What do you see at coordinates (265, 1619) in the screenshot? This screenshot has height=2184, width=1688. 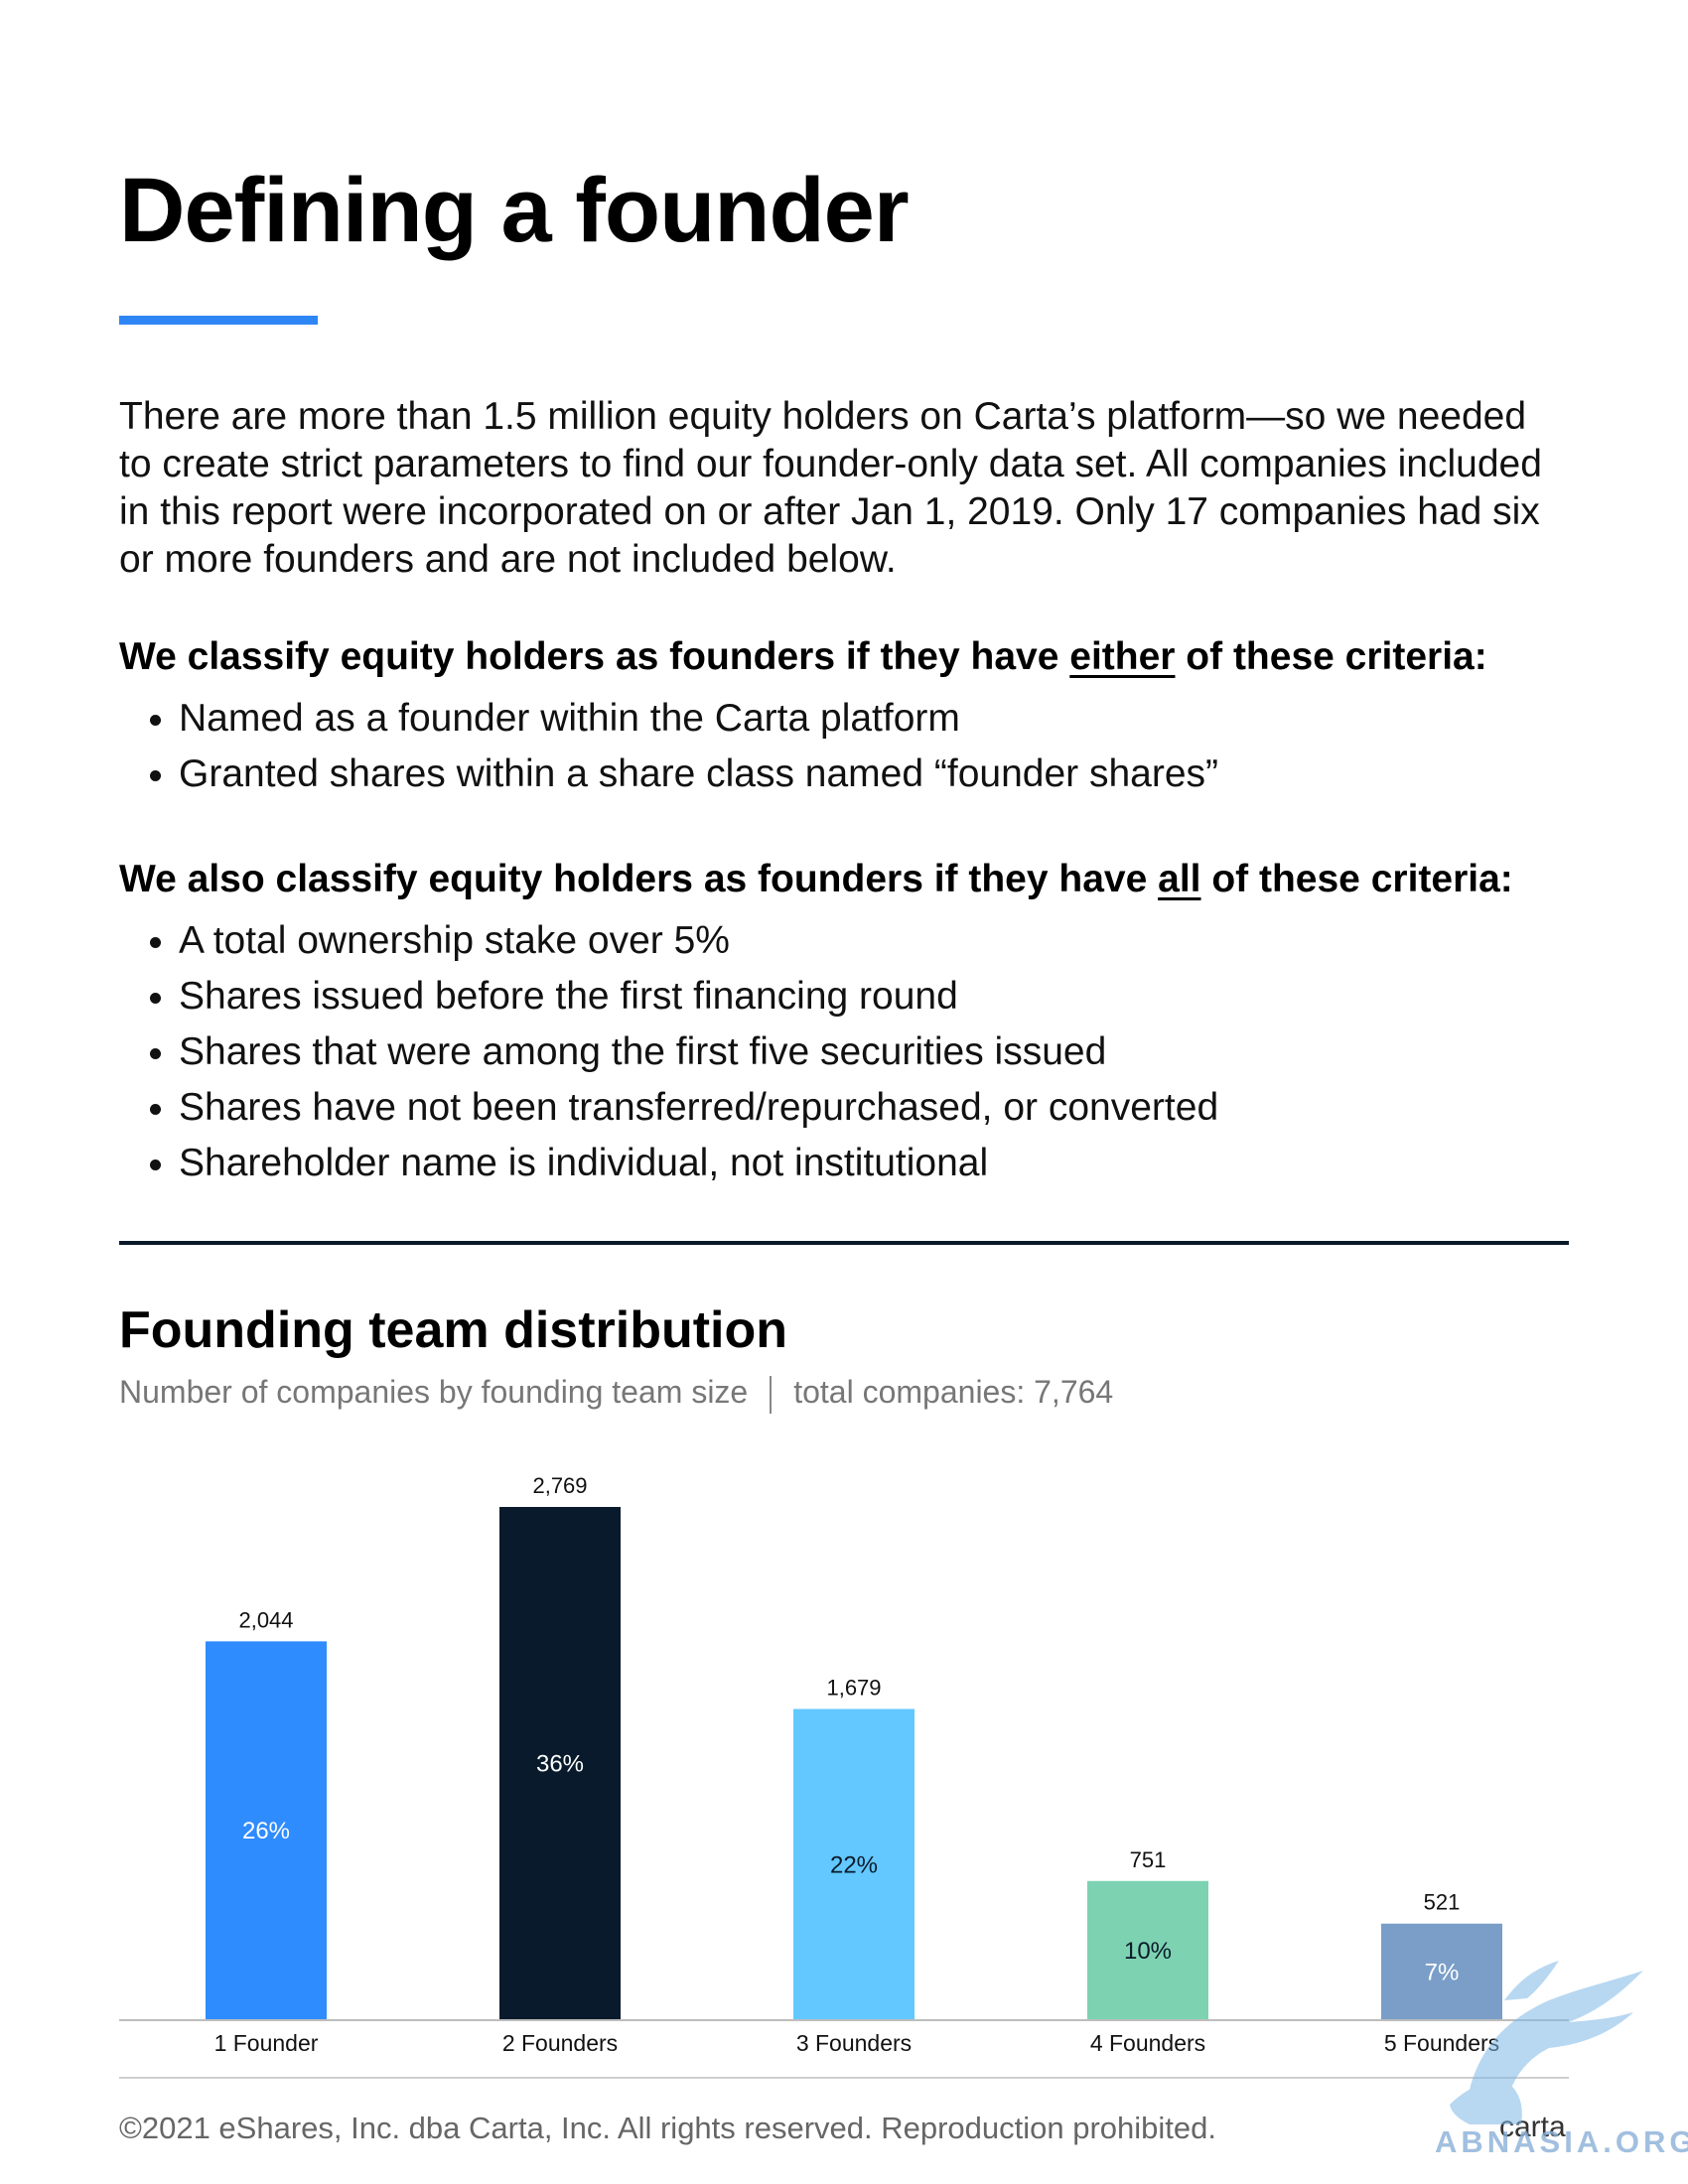 I see `bar-value-label-1: 2,044` at bounding box center [265, 1619].